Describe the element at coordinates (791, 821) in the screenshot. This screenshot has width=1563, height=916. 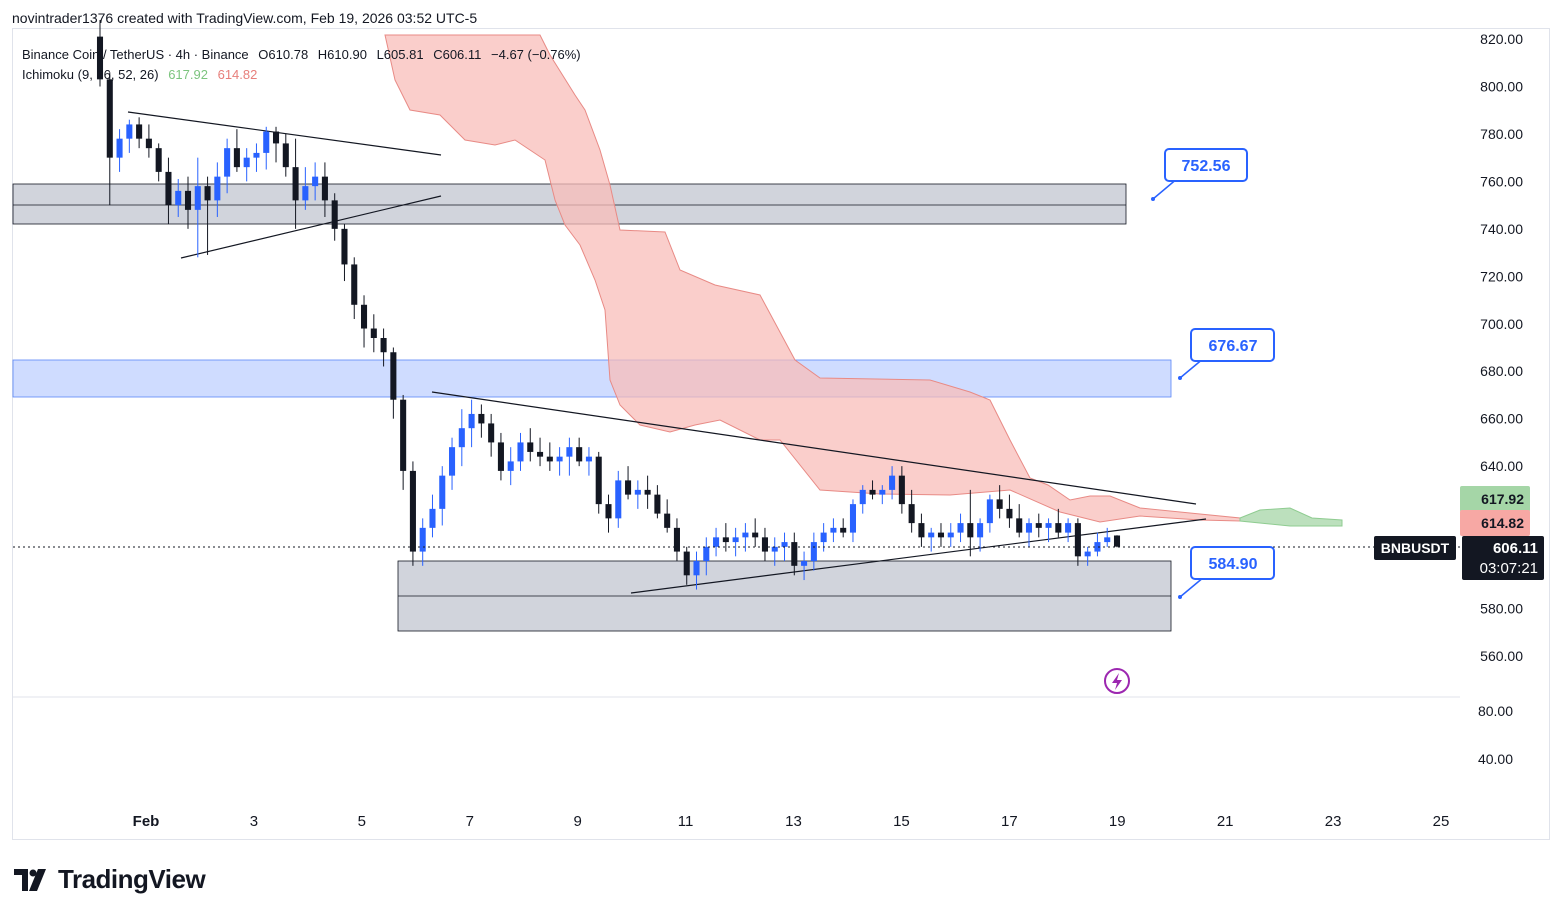
I see `time-axis: Feb 3 5 7 9 11 13 15 17 19 21 23 25` at that location.